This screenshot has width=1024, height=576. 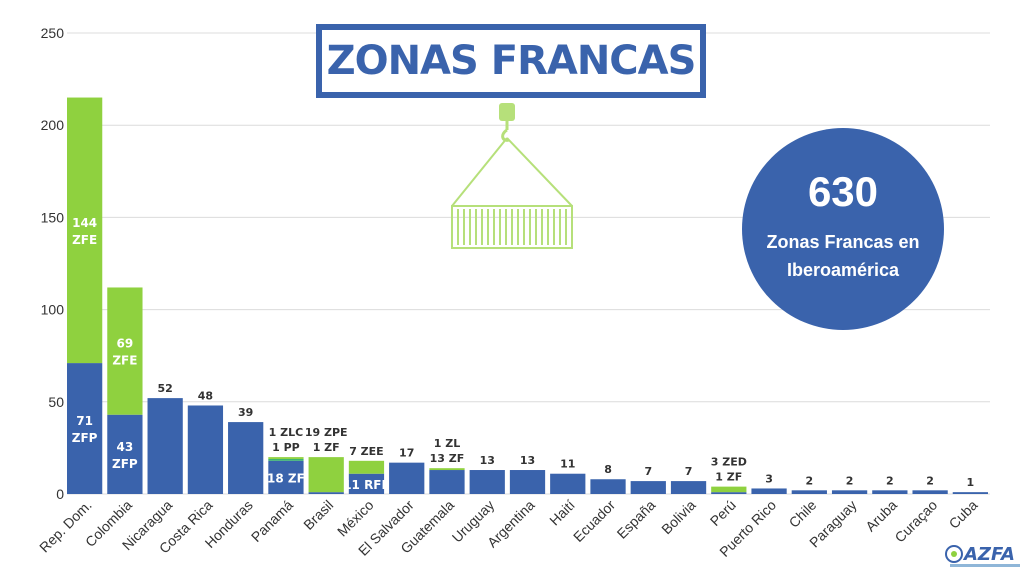 What do you see at coordinates (125, 447) in the screenshot?
I see `bar-segment-label: 43` at bounding box center [125, 447].